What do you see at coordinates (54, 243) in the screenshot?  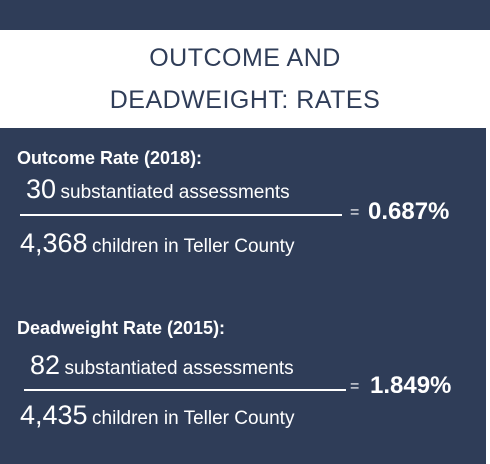 I see `outcome-denominator-value: 4,368` at bounding box center [54, 243].